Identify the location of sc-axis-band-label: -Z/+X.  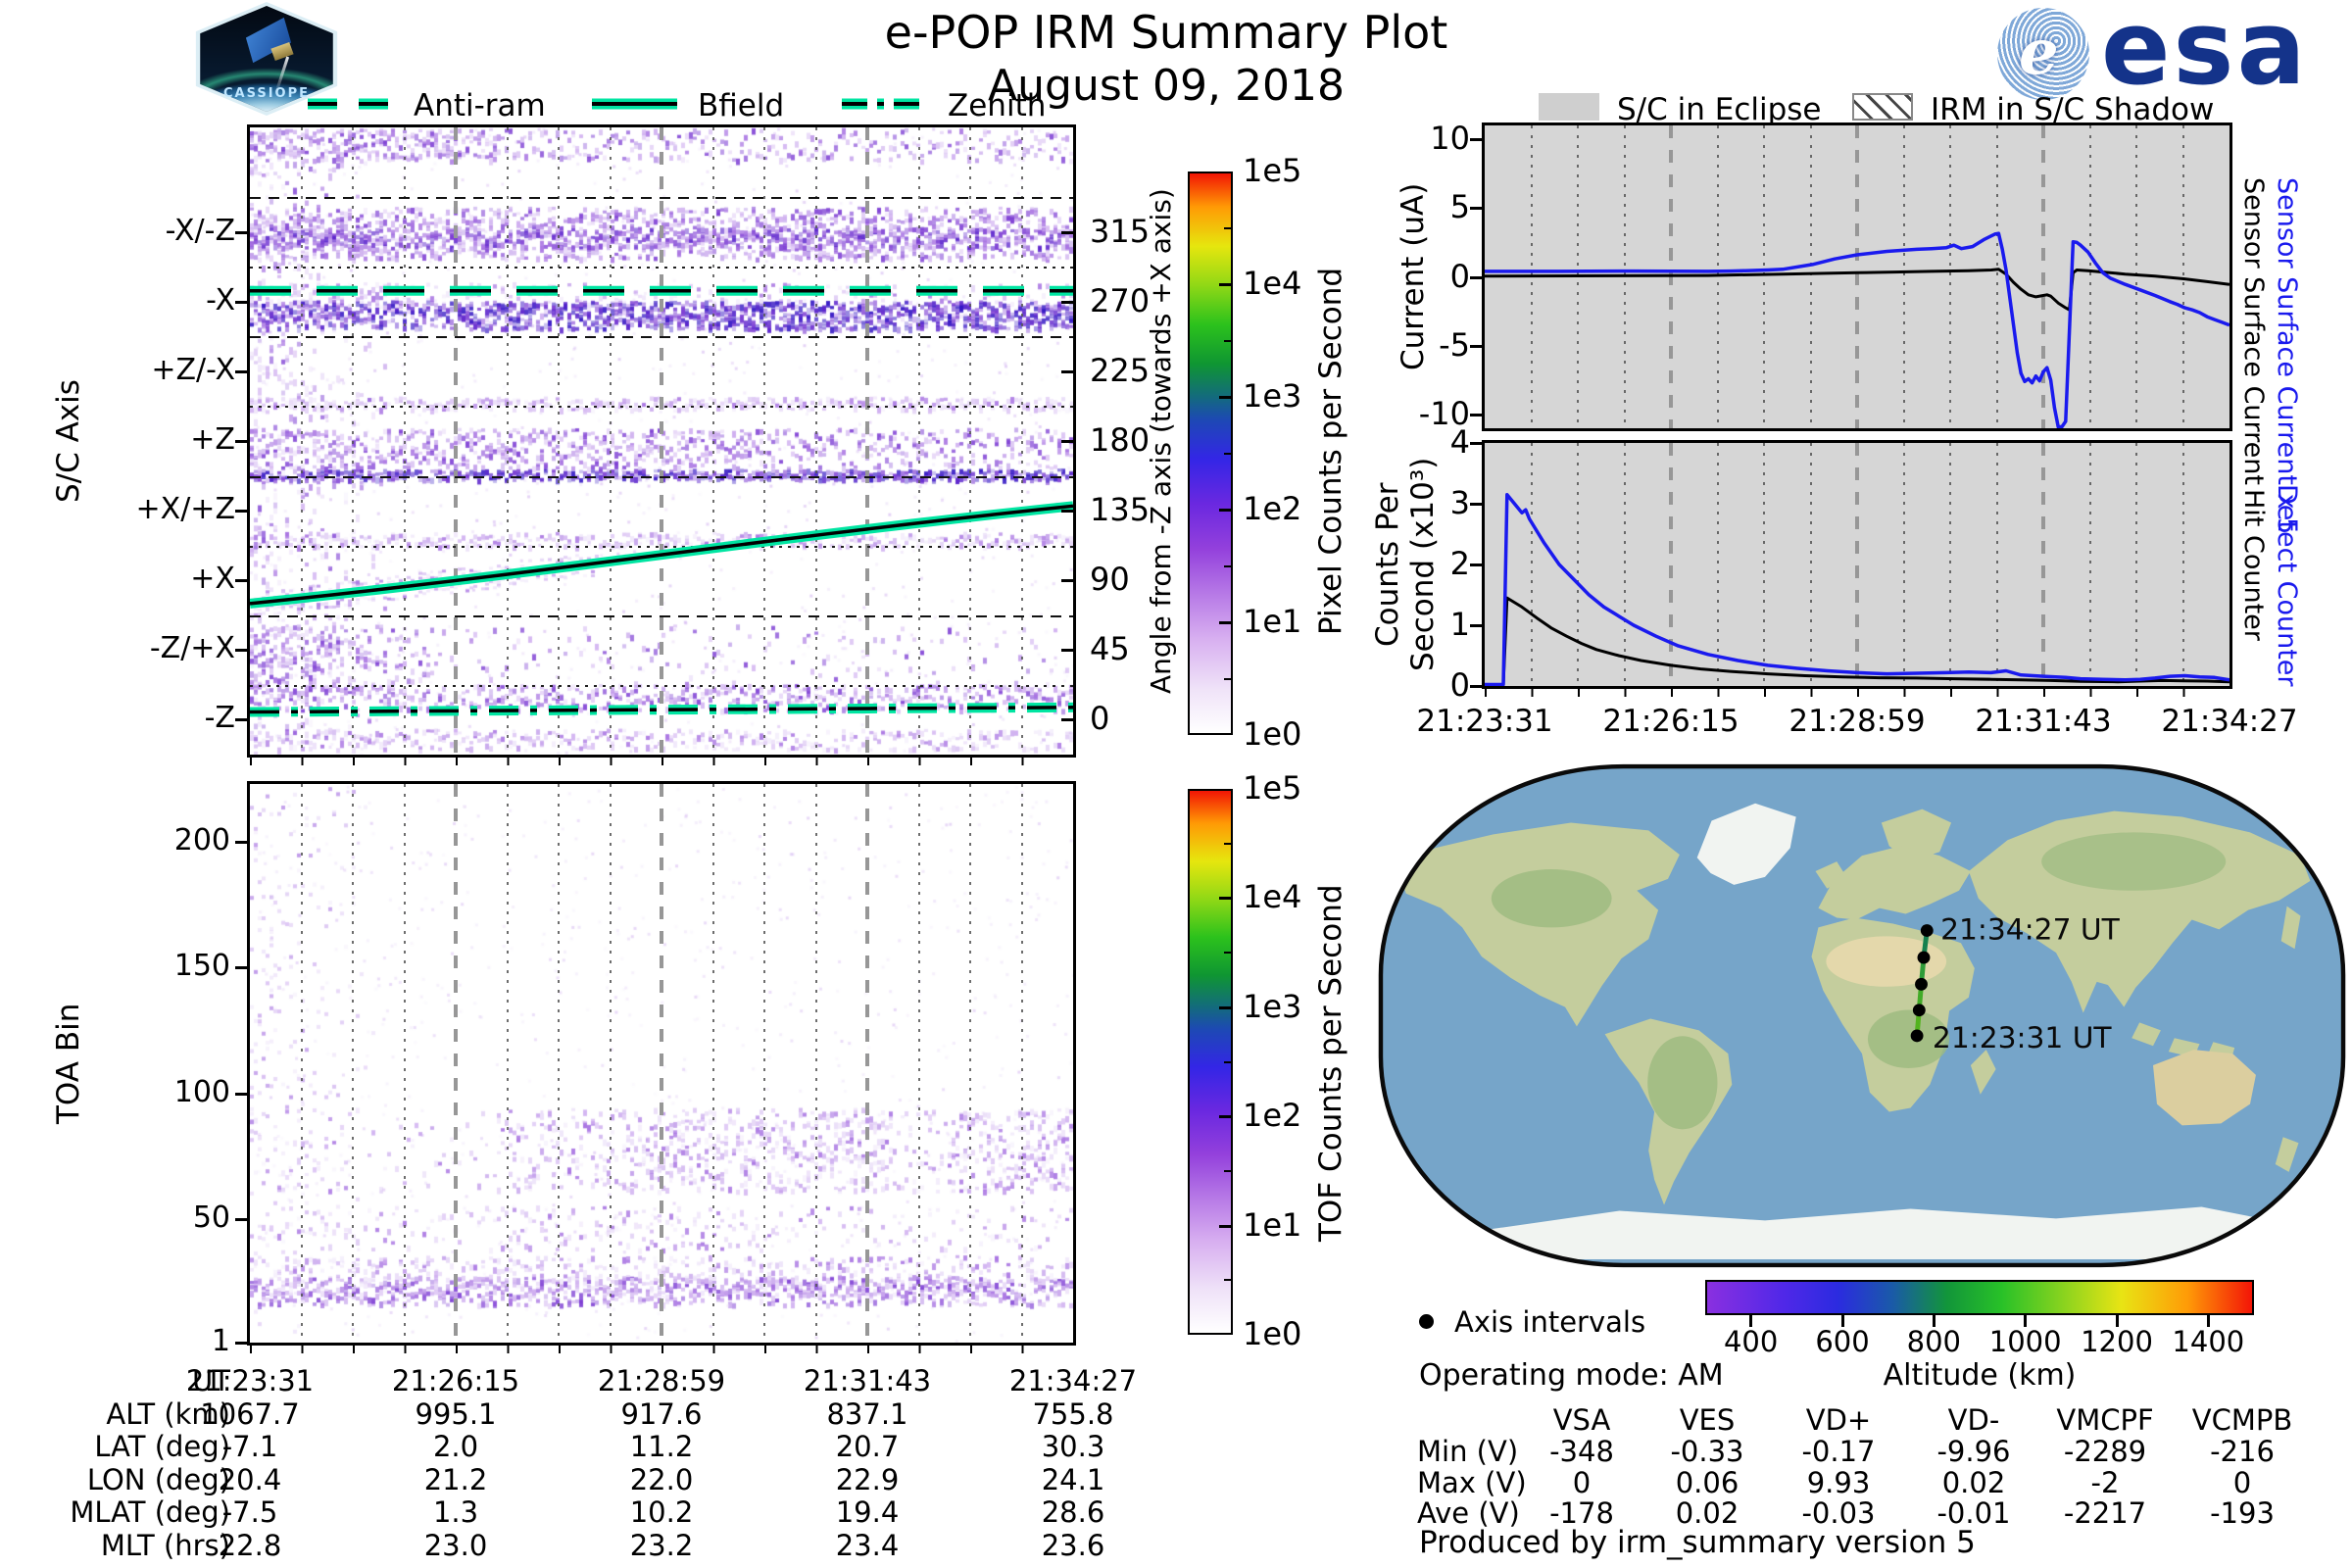
(192, 648).